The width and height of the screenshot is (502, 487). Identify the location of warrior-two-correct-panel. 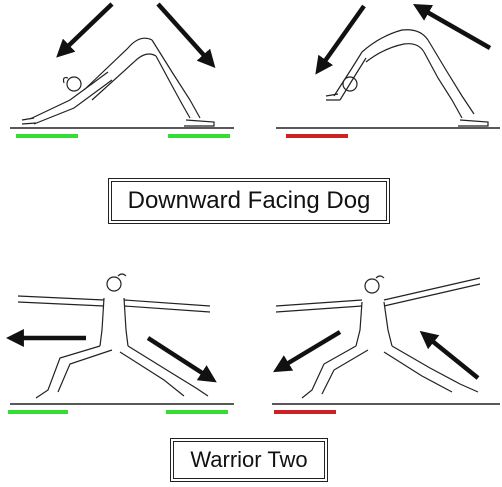
(119, 343).